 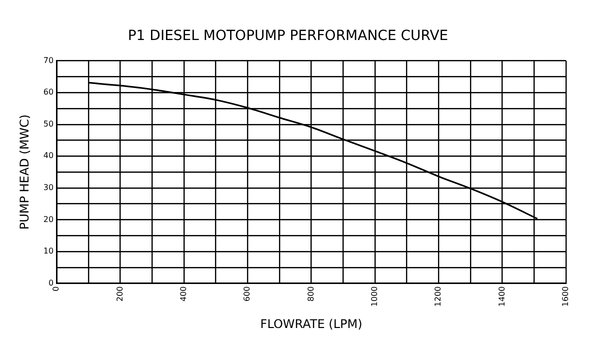 What do you see at coordinates (183, 294) in the screenshot?
I see `x-tick-label: 400` at bounding box center [183, 294].